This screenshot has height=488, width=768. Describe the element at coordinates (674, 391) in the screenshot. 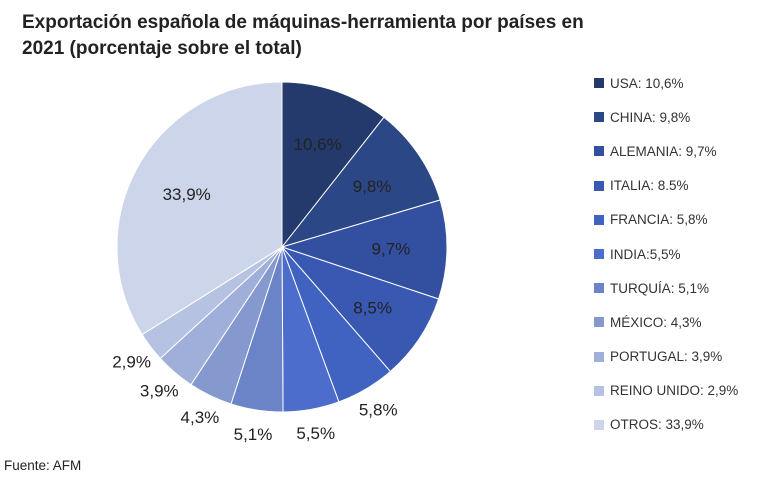

I see `legend-label: REINO UNIDO: 2,9%` at that location.